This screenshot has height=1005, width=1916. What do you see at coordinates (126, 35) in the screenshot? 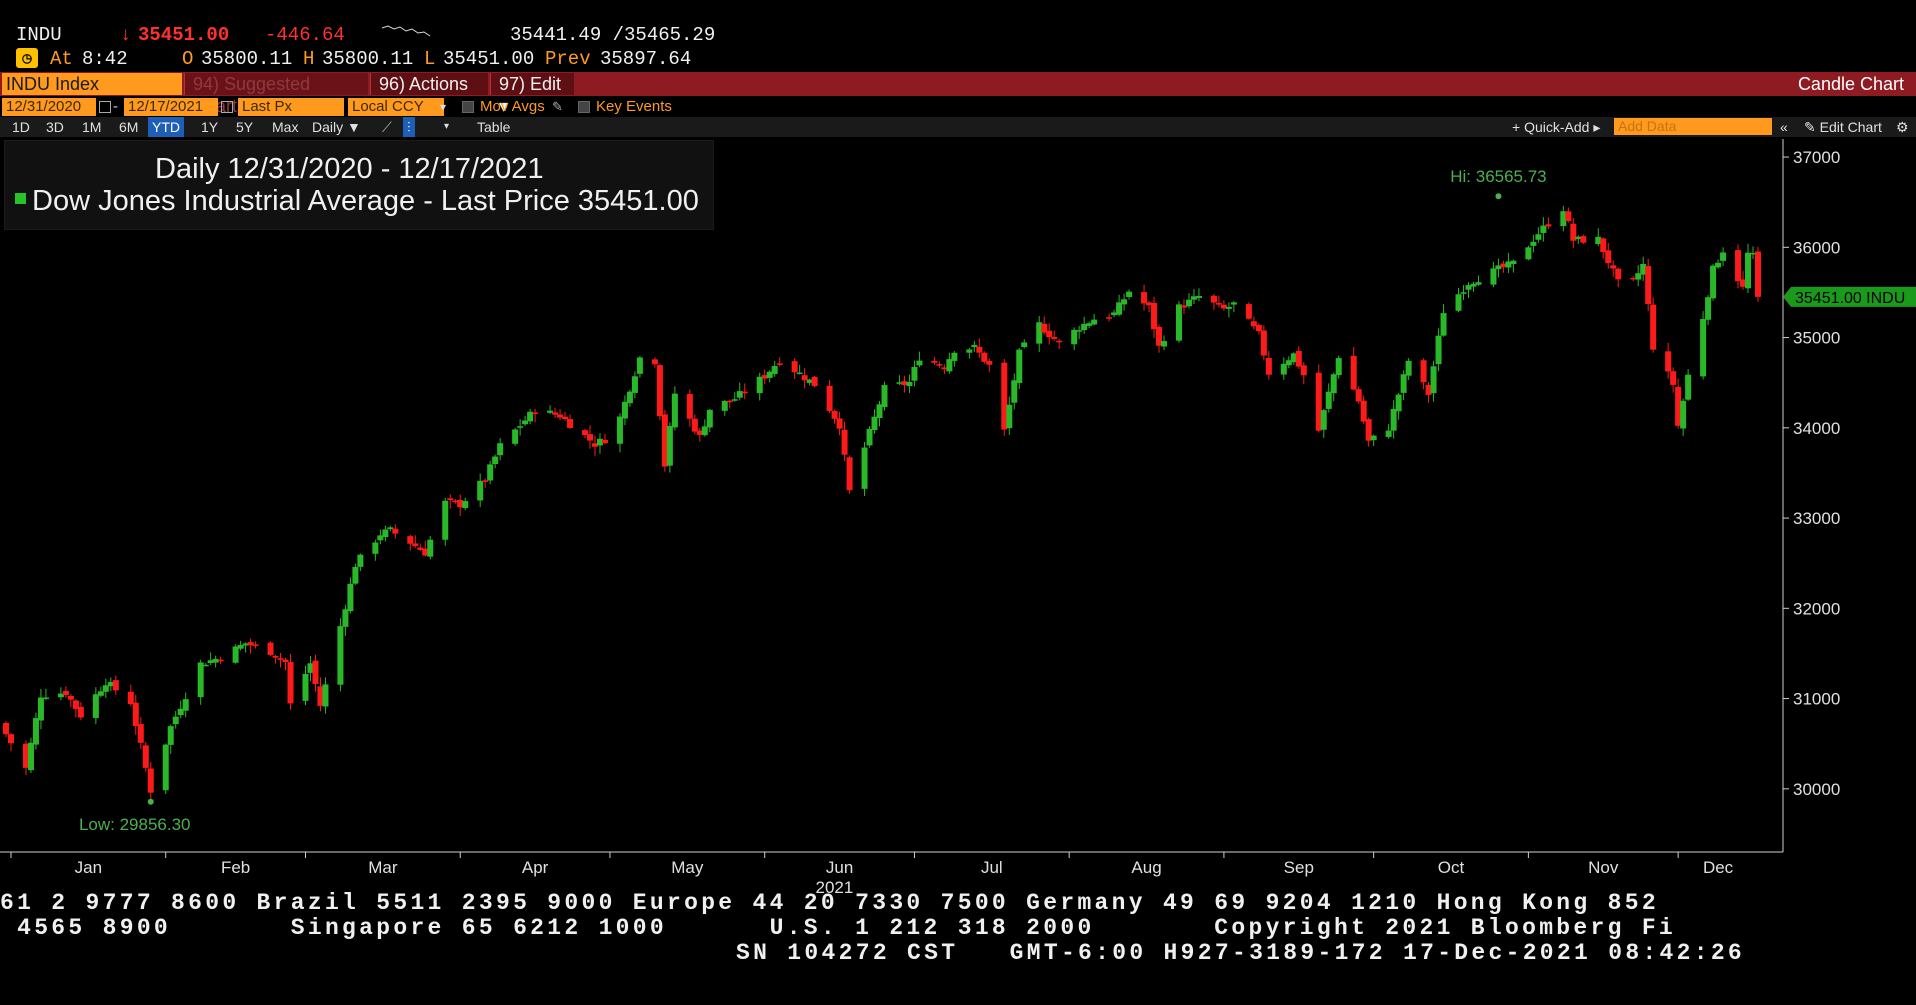
I see `down-arrow-icon: ↓` at bounding box center [126, 35].